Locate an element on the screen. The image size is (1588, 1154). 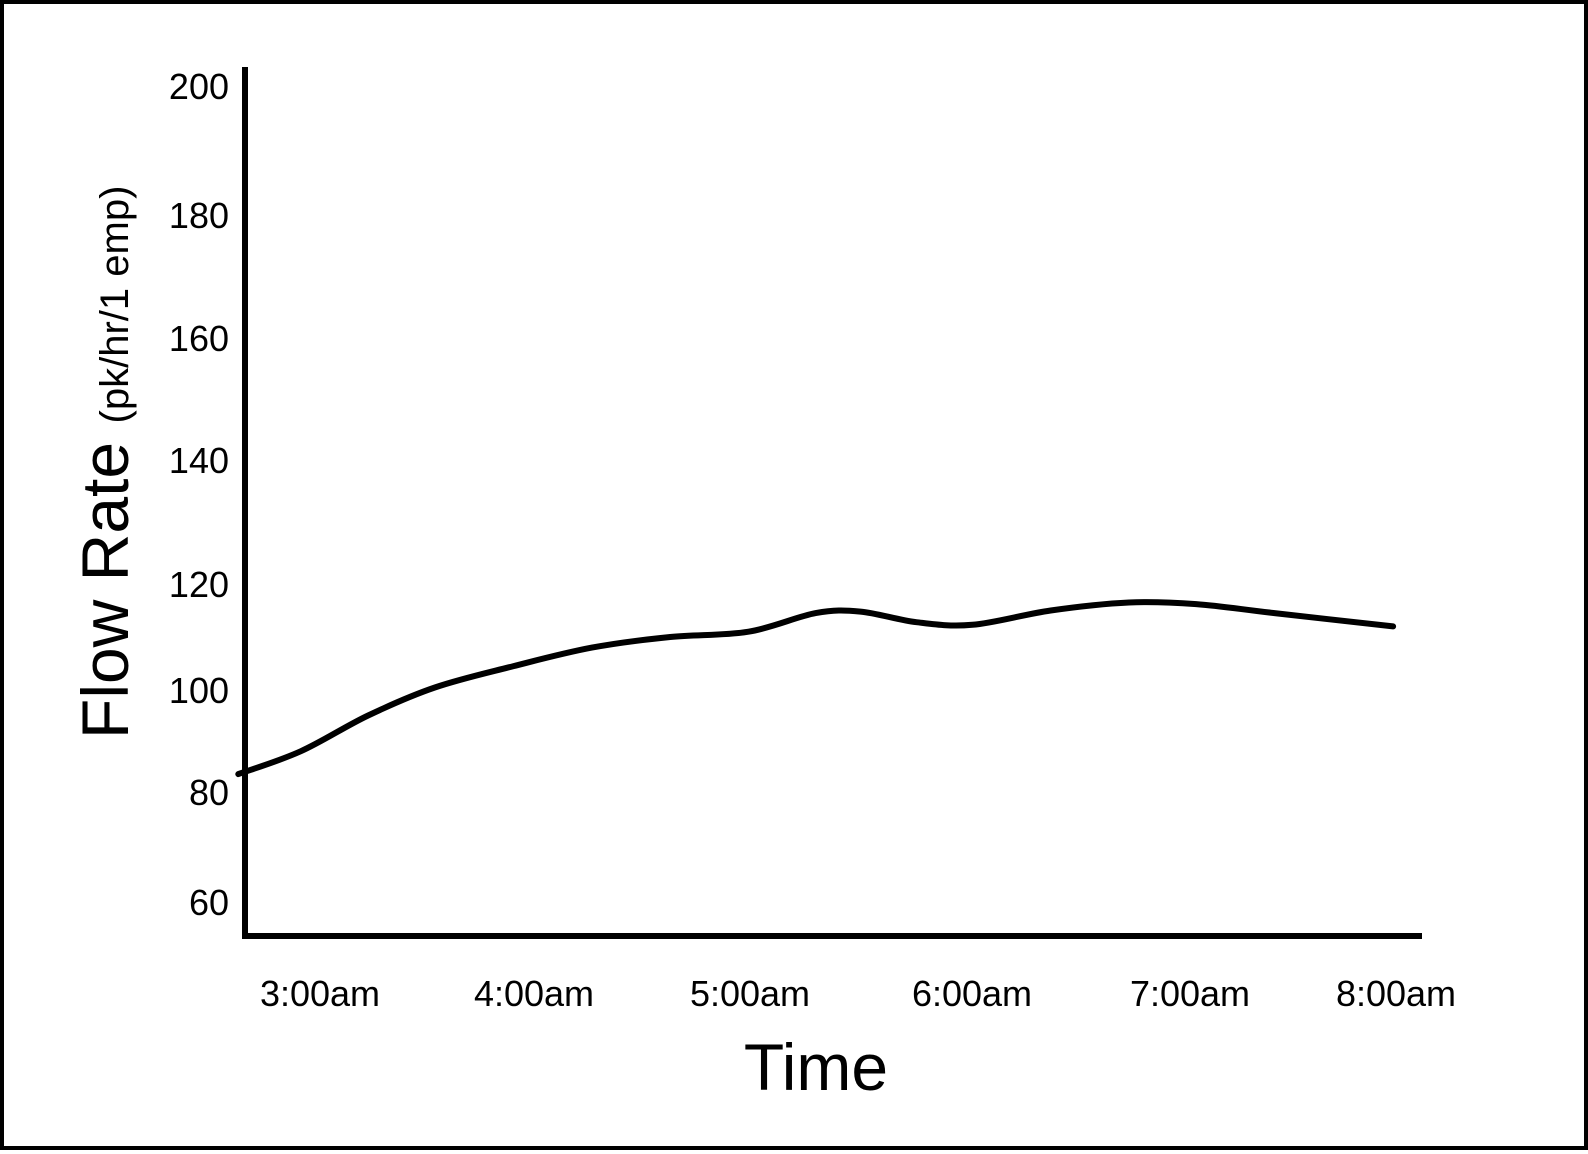
y-tick-label: 140 is located at coordinates (199, 460).